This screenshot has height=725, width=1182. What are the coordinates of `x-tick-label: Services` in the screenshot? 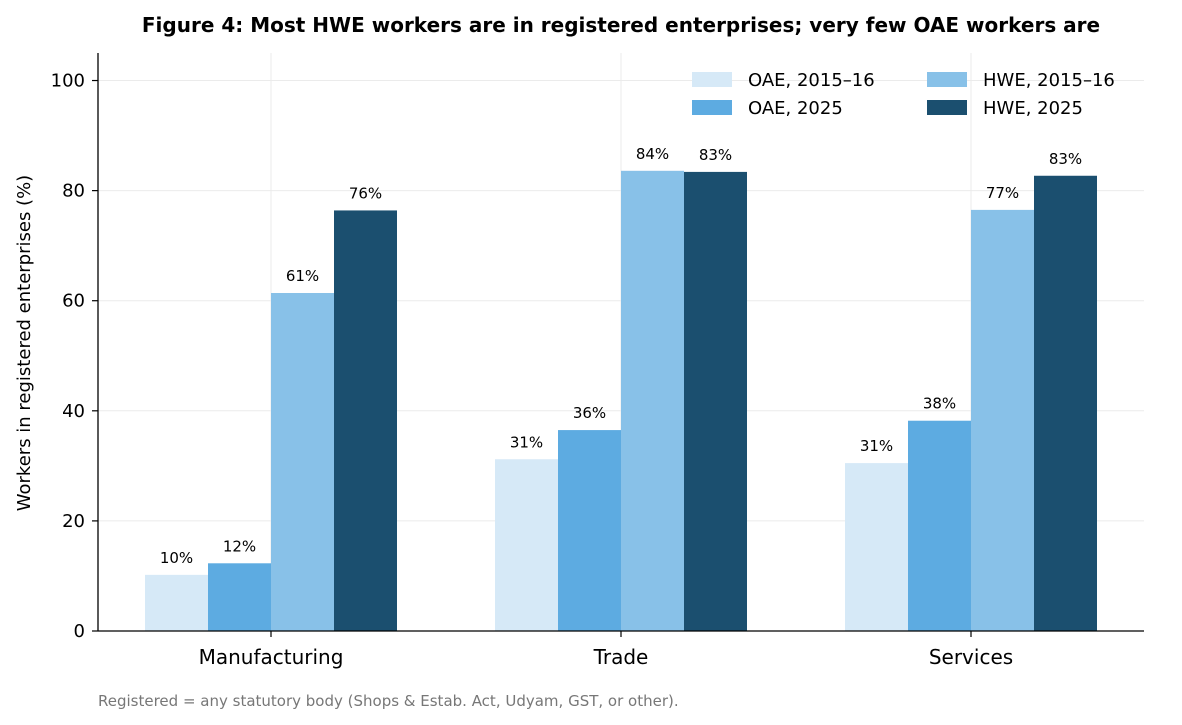 It's located at (971, 657).